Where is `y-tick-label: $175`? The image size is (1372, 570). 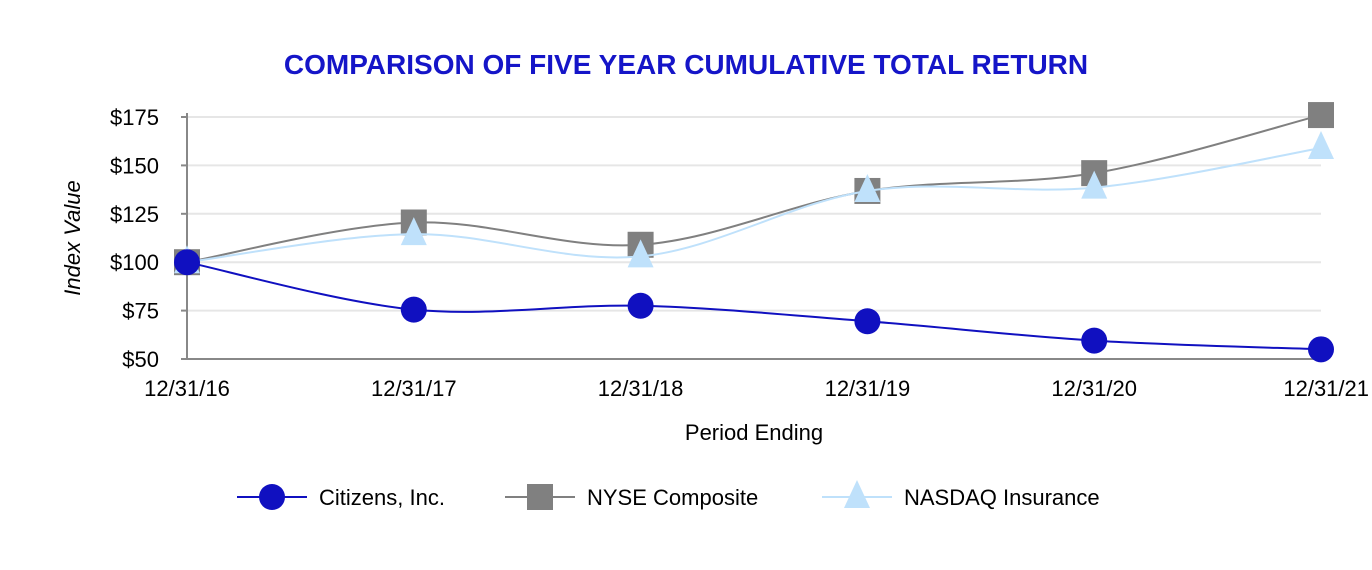
y-tick-label: $175 is located at coordinates (134, 117).